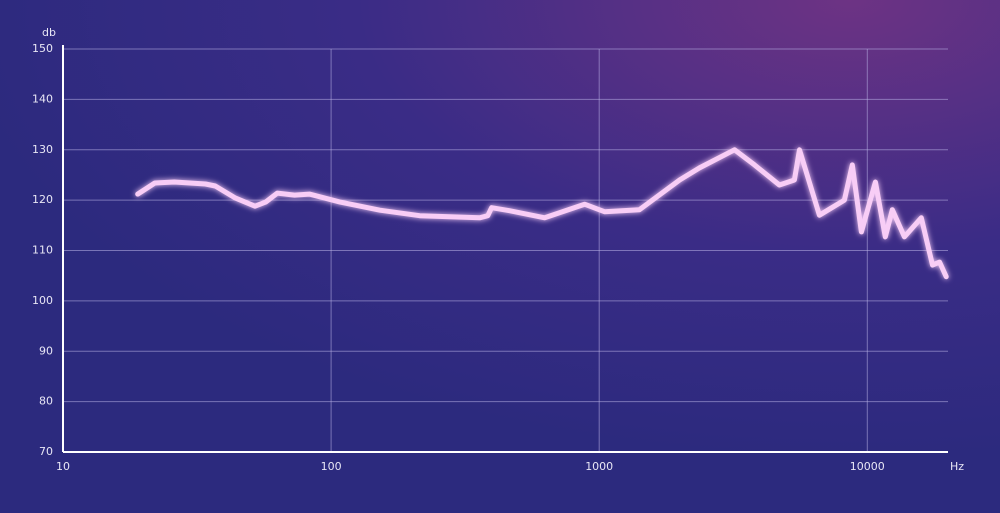 This screenshot has width=1000, height=513. Describe the element at coordinates (63, 466) in the screenshot. I see `x-tick-label: 10` at that location.